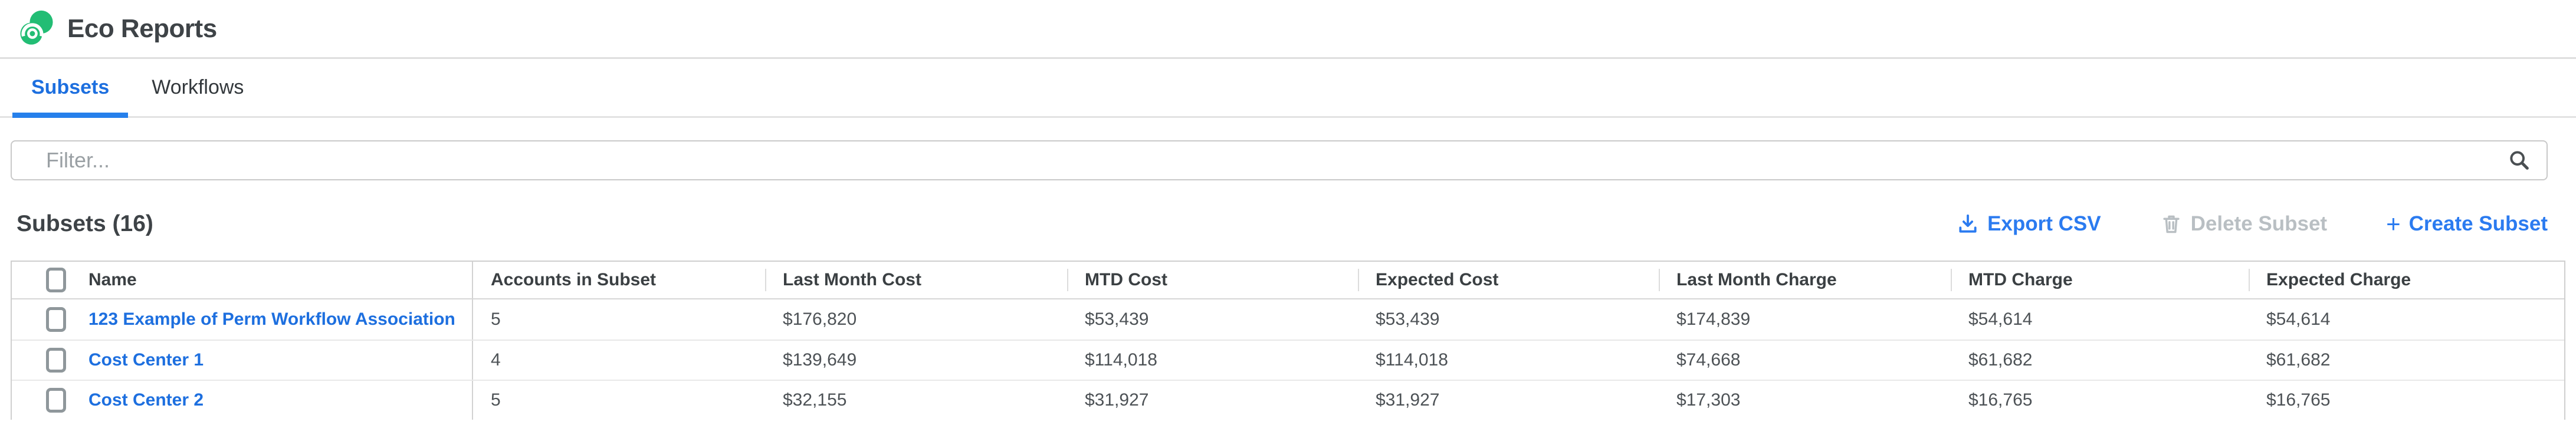 The image size is (2576, 425). Describe the element at coordinates (1708, 360) in the screenshot. I see `last-month-charge-cell: $74,668` at that location.